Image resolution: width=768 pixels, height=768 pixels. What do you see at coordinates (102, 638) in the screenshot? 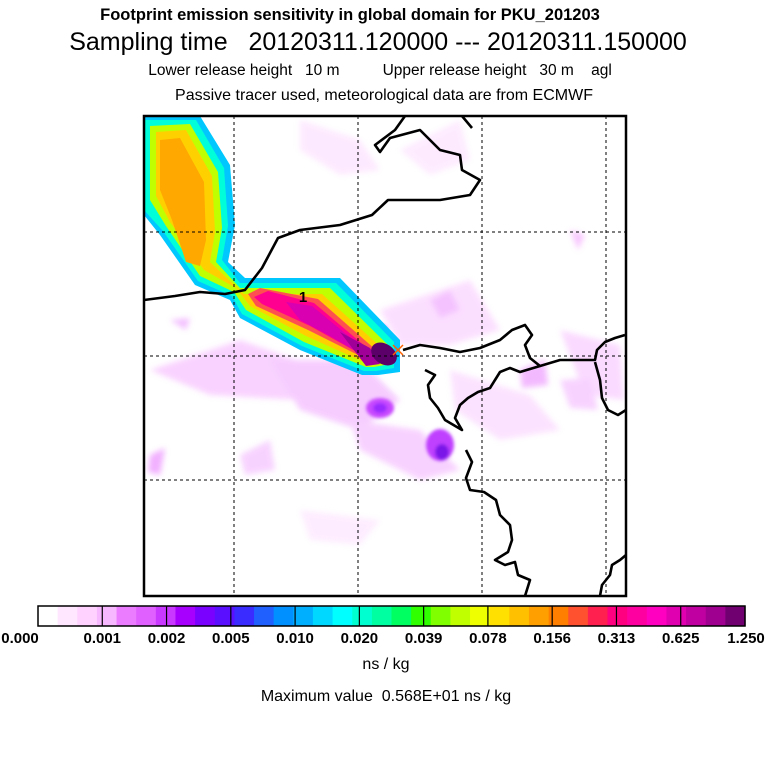
I see `colorbar-tick: 0.001` at bounding box center [102, 638].